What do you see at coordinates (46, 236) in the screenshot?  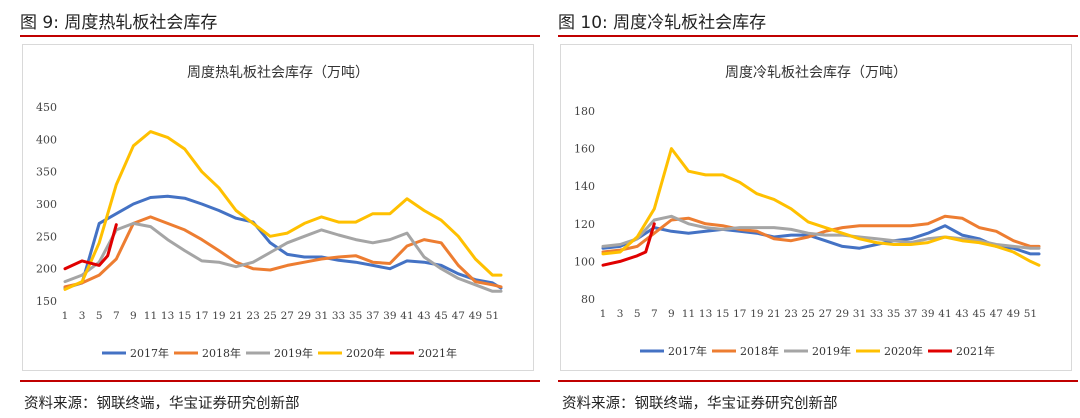 I see `y-tick-label: 250` at bounding box center [46, 236].